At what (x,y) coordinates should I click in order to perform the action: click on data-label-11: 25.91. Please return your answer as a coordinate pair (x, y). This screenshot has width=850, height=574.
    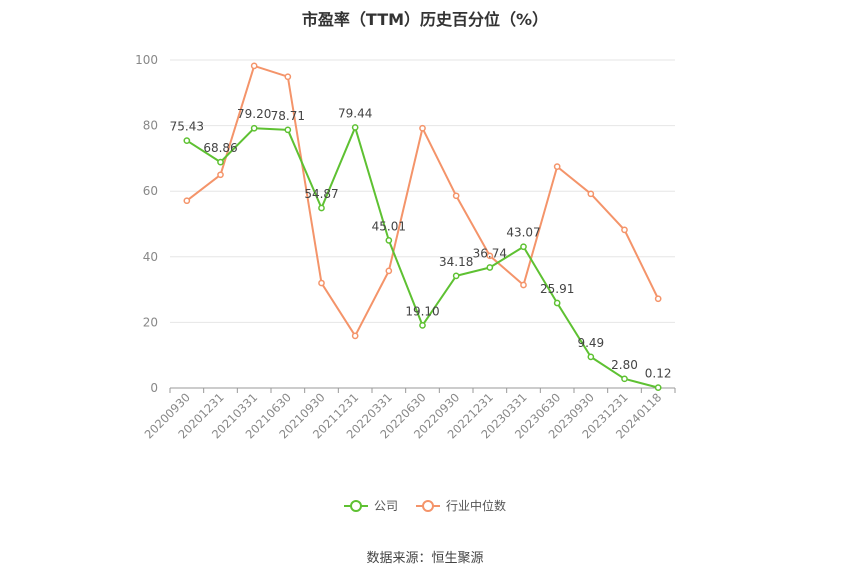
    Looking at the image, I should click on (557, 289).